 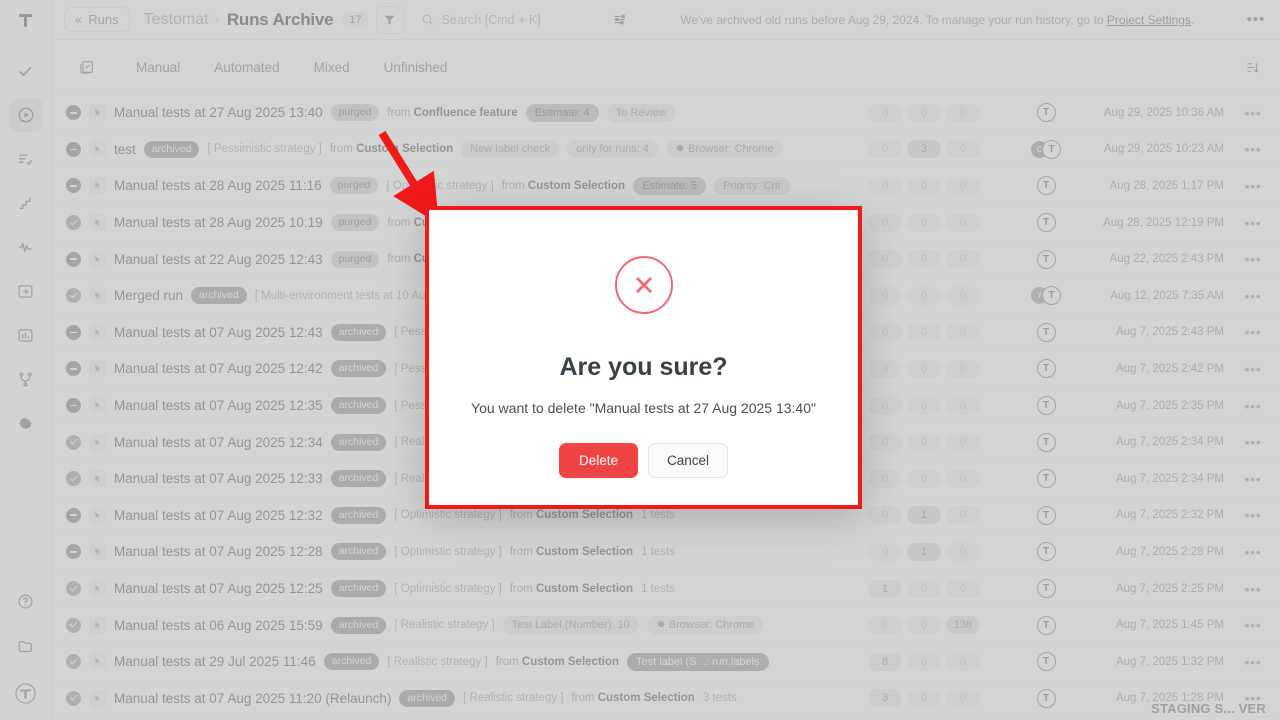 What do you see at coordinates (218, 332) in the screenshot?
I see `run-title: Manual tests at 07 Aug 2025 12:43` at bounding box center [218, 332].